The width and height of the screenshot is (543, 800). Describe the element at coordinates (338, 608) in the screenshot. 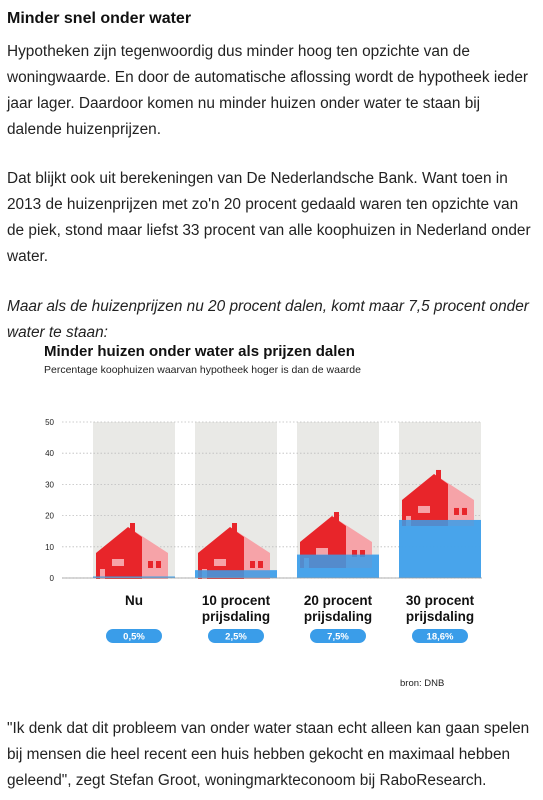

I see `category-label: 20 procent prijsdaling` at that location.